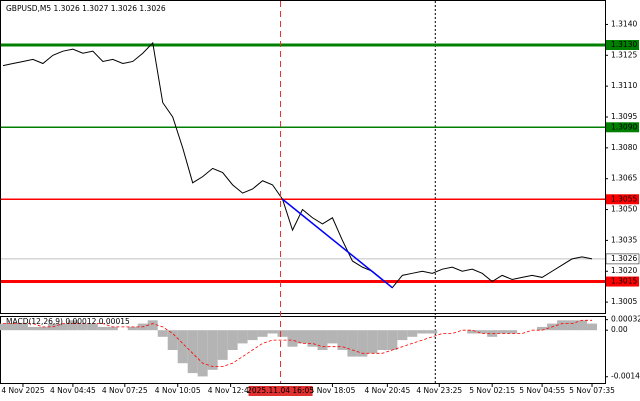  Describe the element at coordinates (624, 116) in the screenshot. I see `y-tick-label: 1.3095` at that location.